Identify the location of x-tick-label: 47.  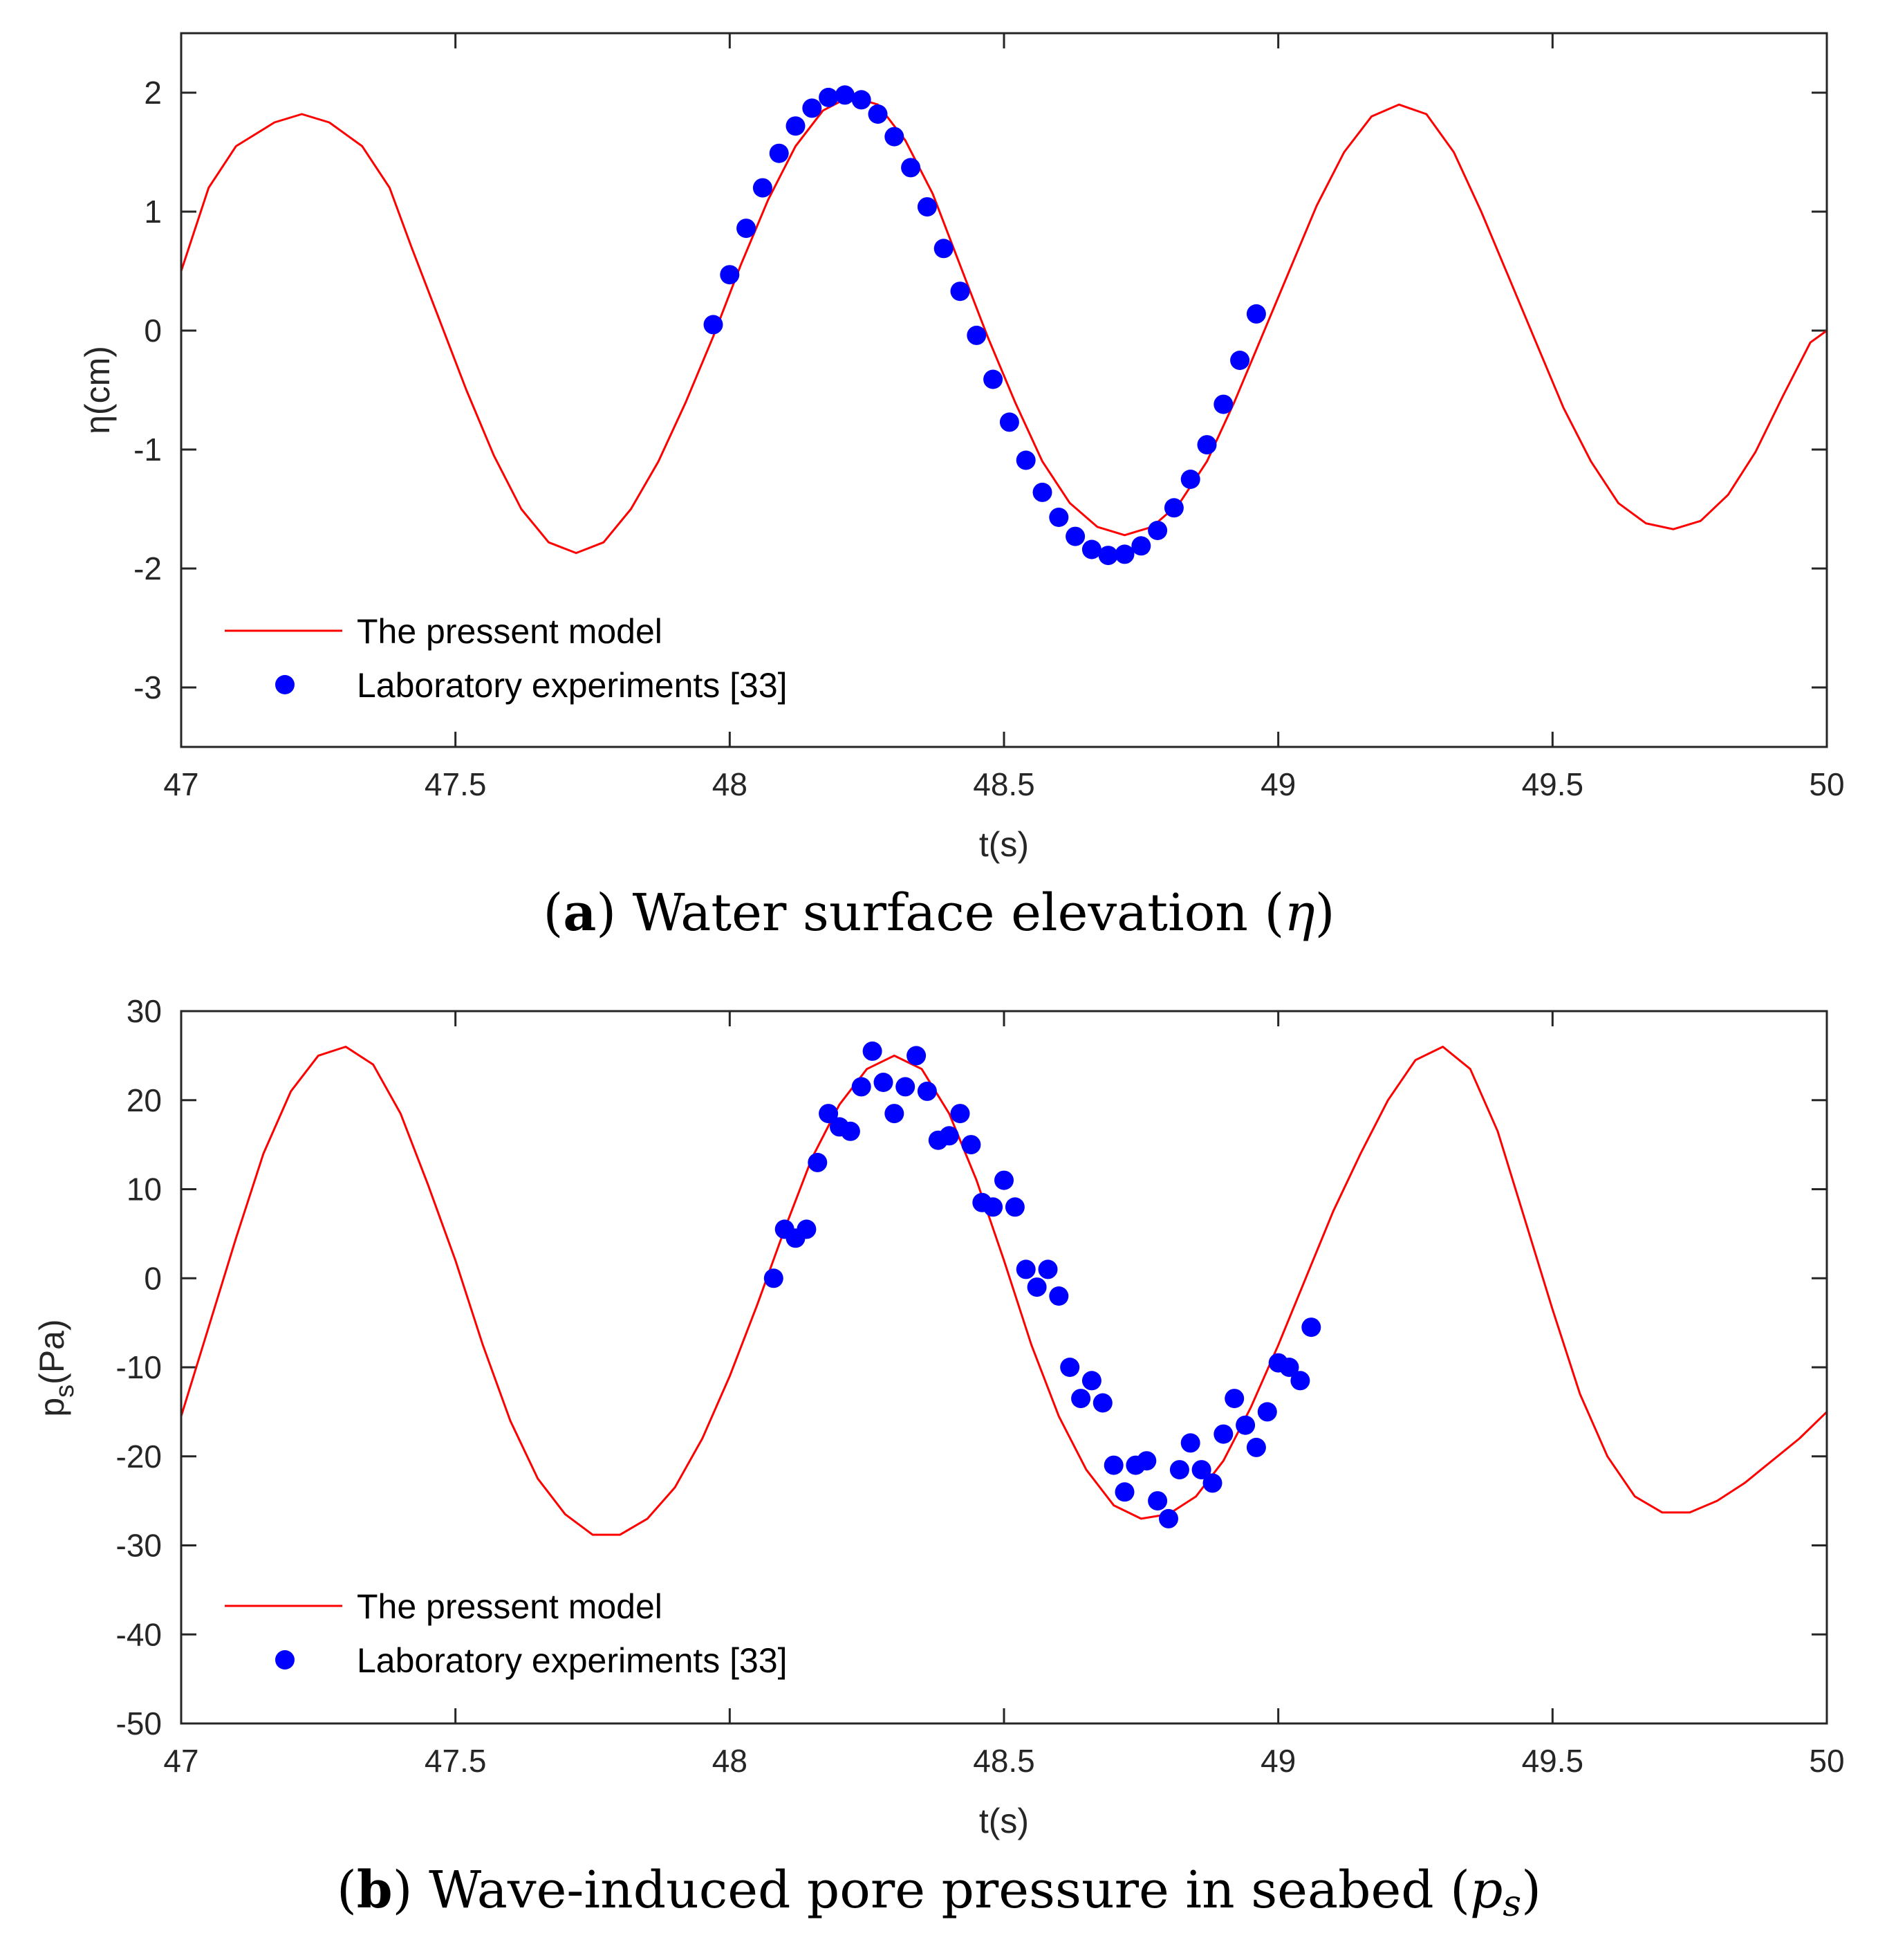
(180, 784).